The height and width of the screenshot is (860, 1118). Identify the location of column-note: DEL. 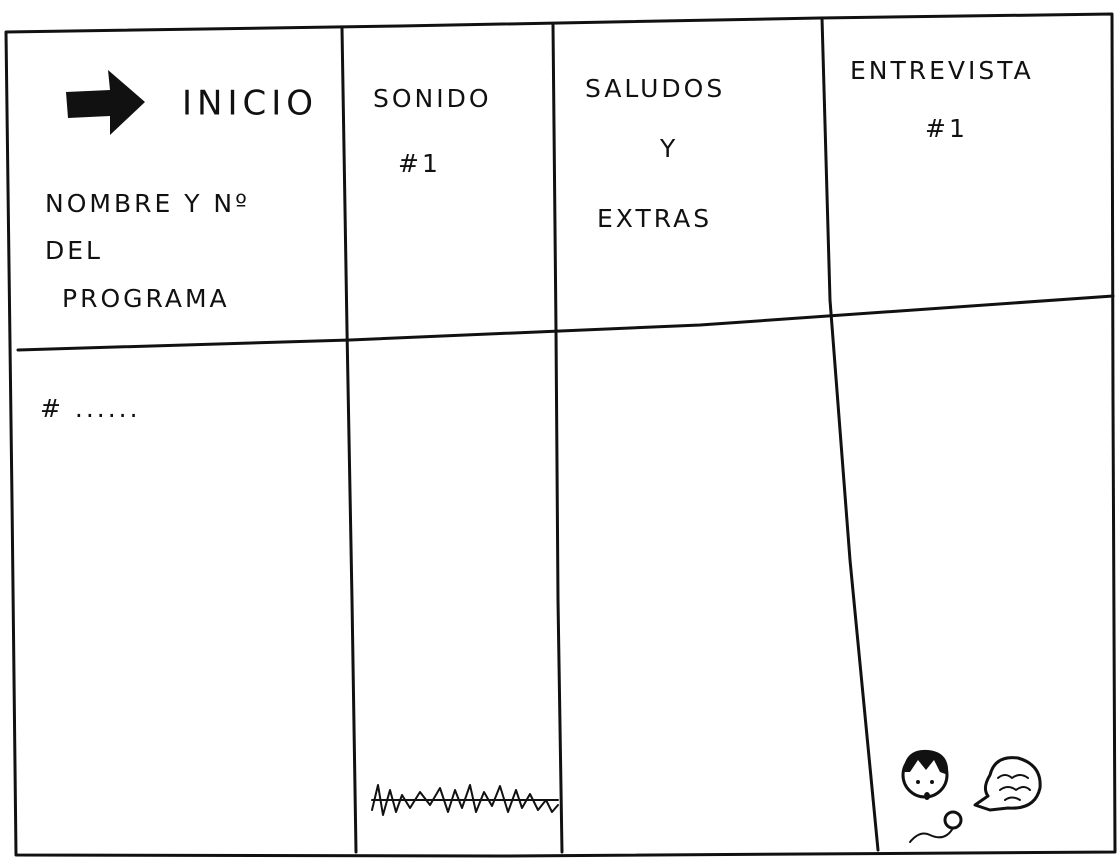
(74, 250).